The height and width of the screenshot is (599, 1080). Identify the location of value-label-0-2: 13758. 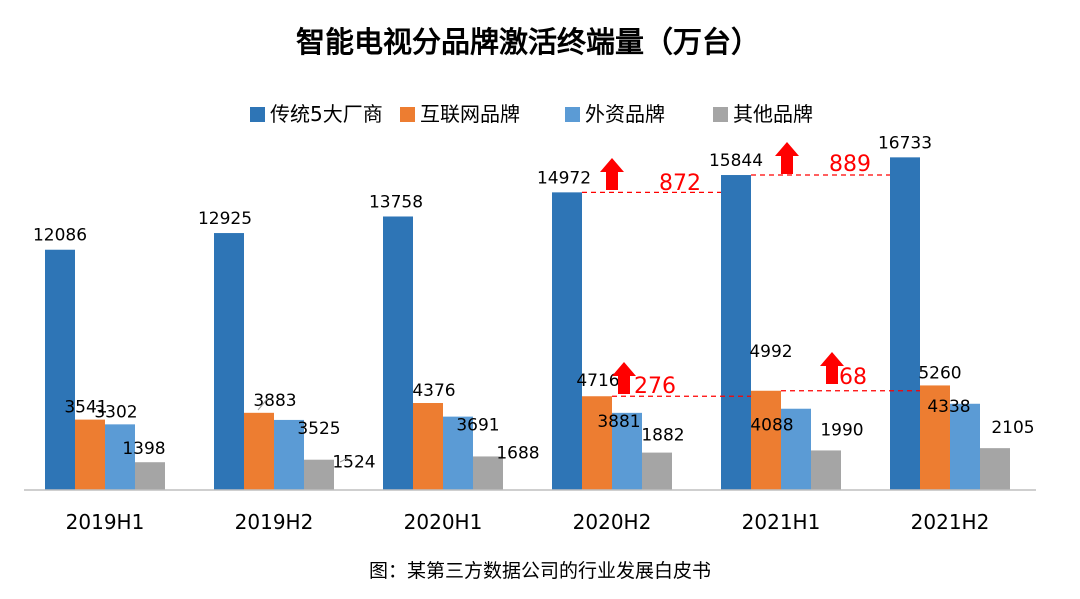
(396, 202).